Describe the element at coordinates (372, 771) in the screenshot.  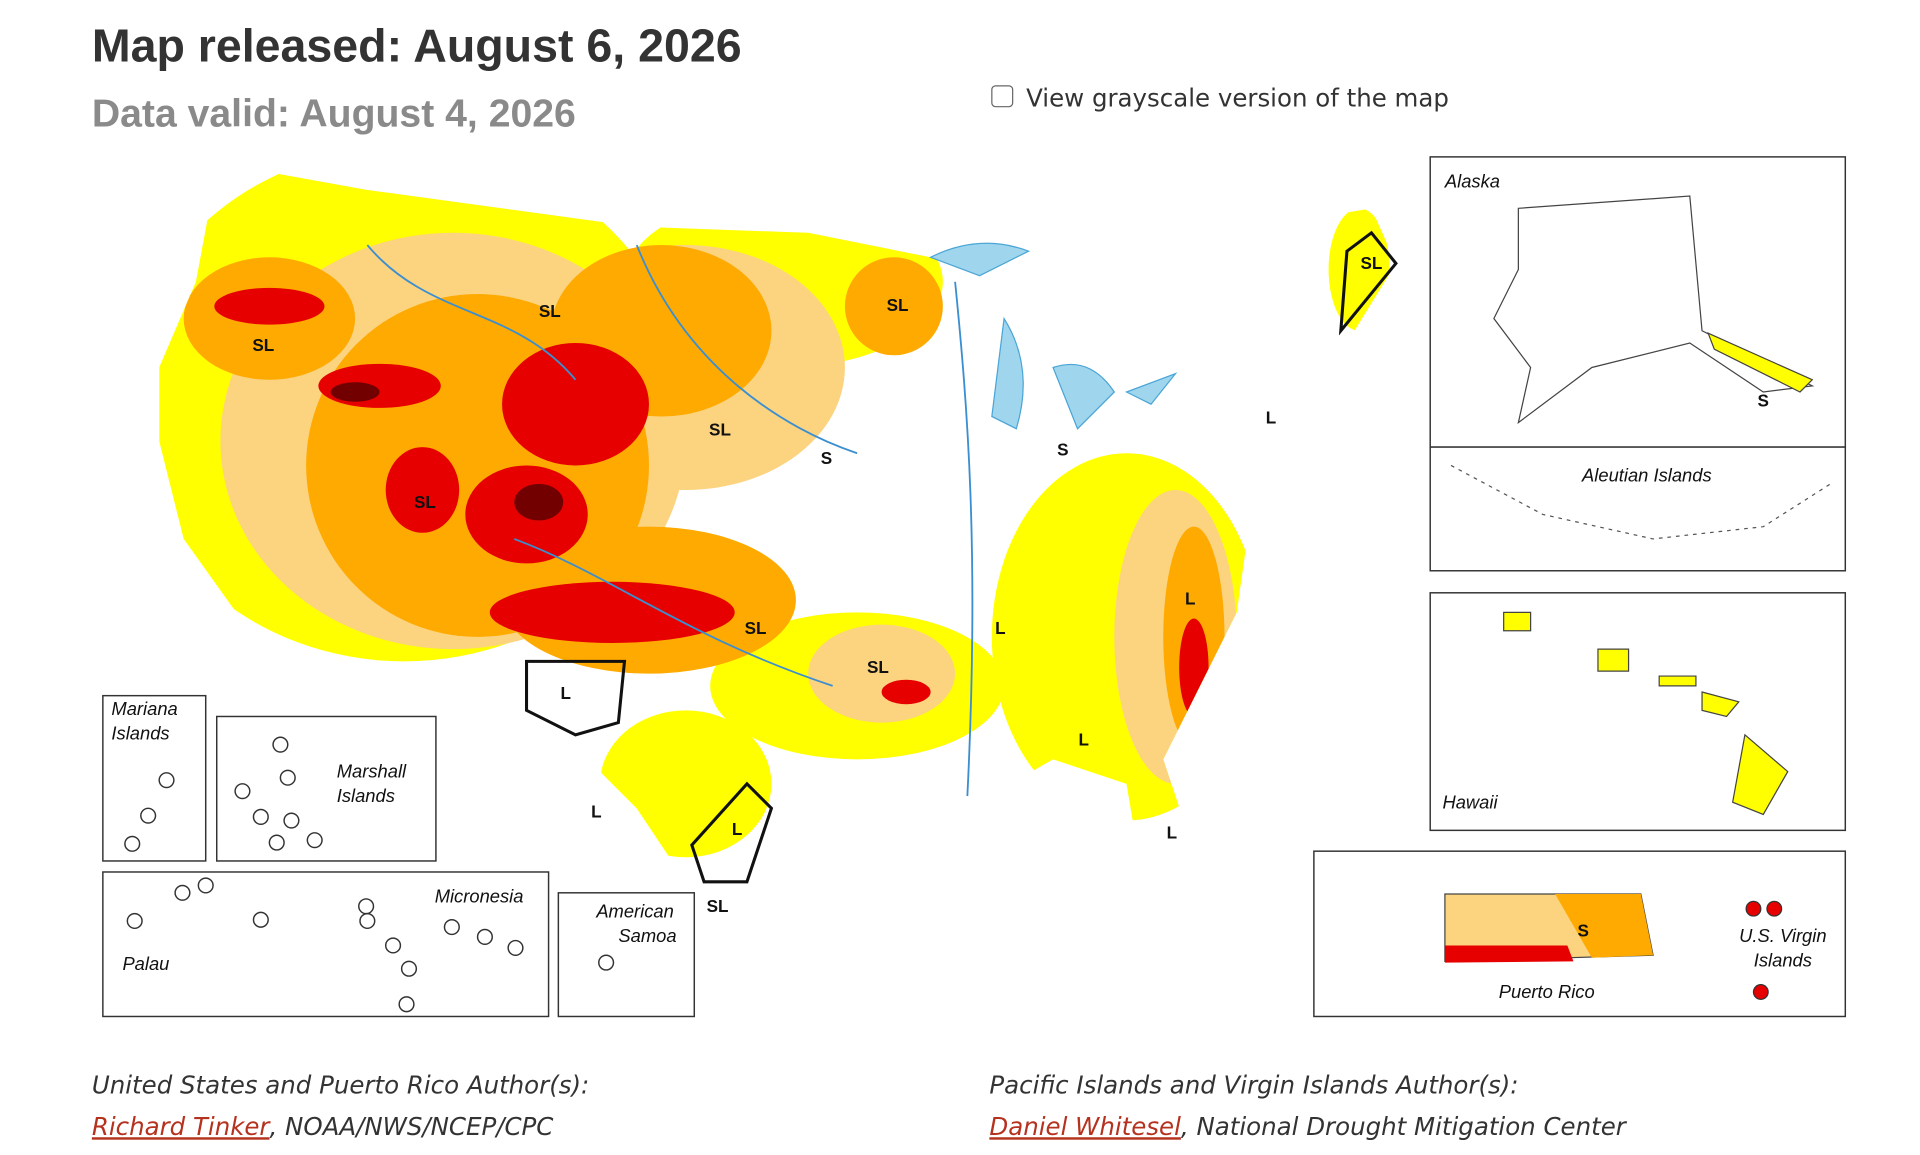
I see `inset-label: Marshall` at that location.